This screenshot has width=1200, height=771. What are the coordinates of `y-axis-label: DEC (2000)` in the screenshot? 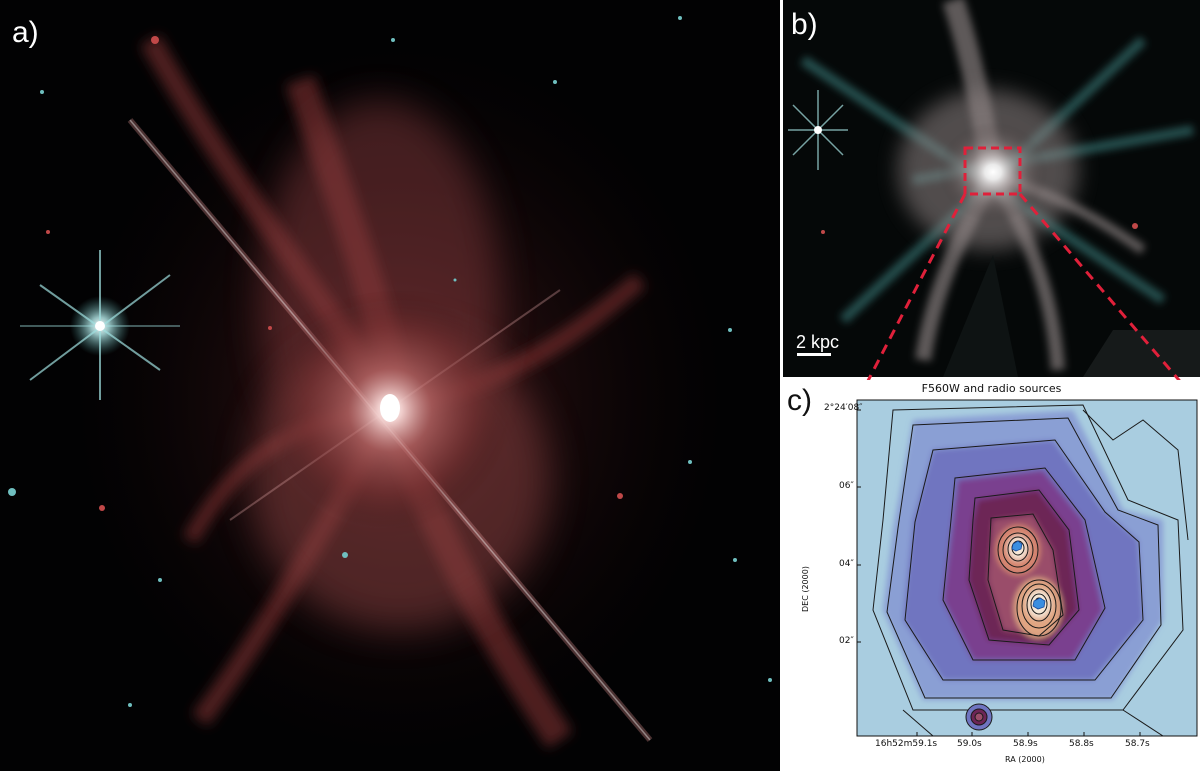 It's located at (805, 589).